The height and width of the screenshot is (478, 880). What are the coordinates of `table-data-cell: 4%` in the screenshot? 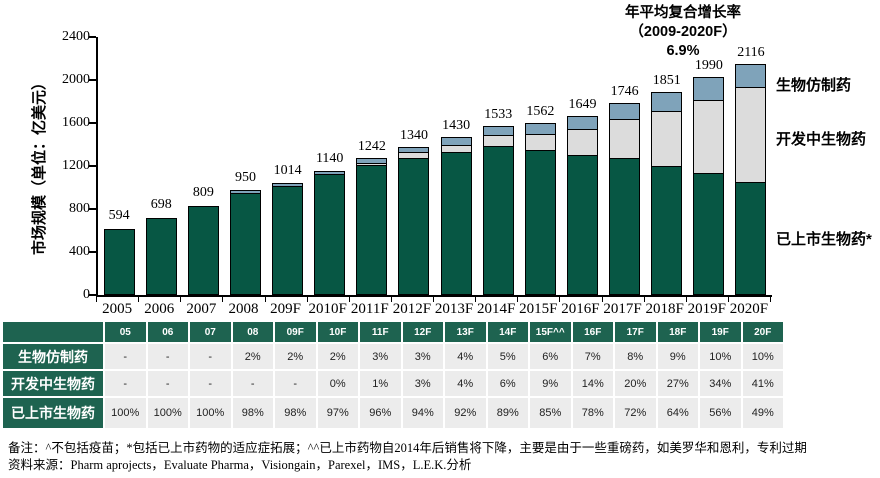 It's located at (465, 356).